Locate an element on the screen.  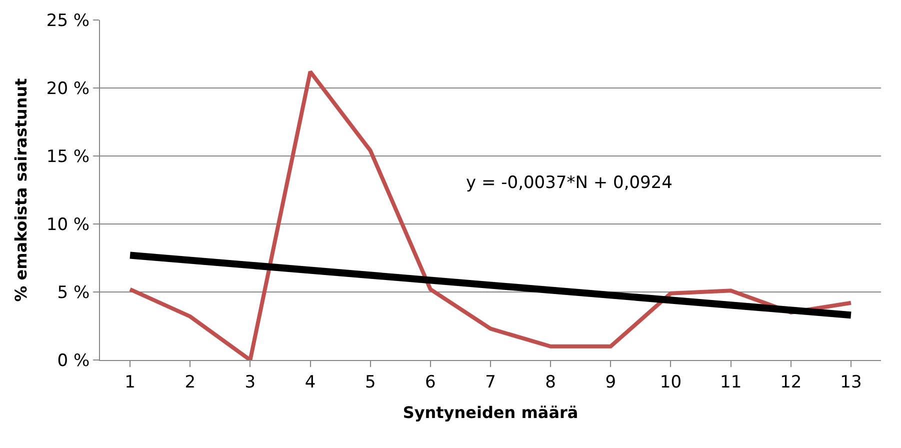
y-tick-label: 20 % is located at coordinates (68, 88).